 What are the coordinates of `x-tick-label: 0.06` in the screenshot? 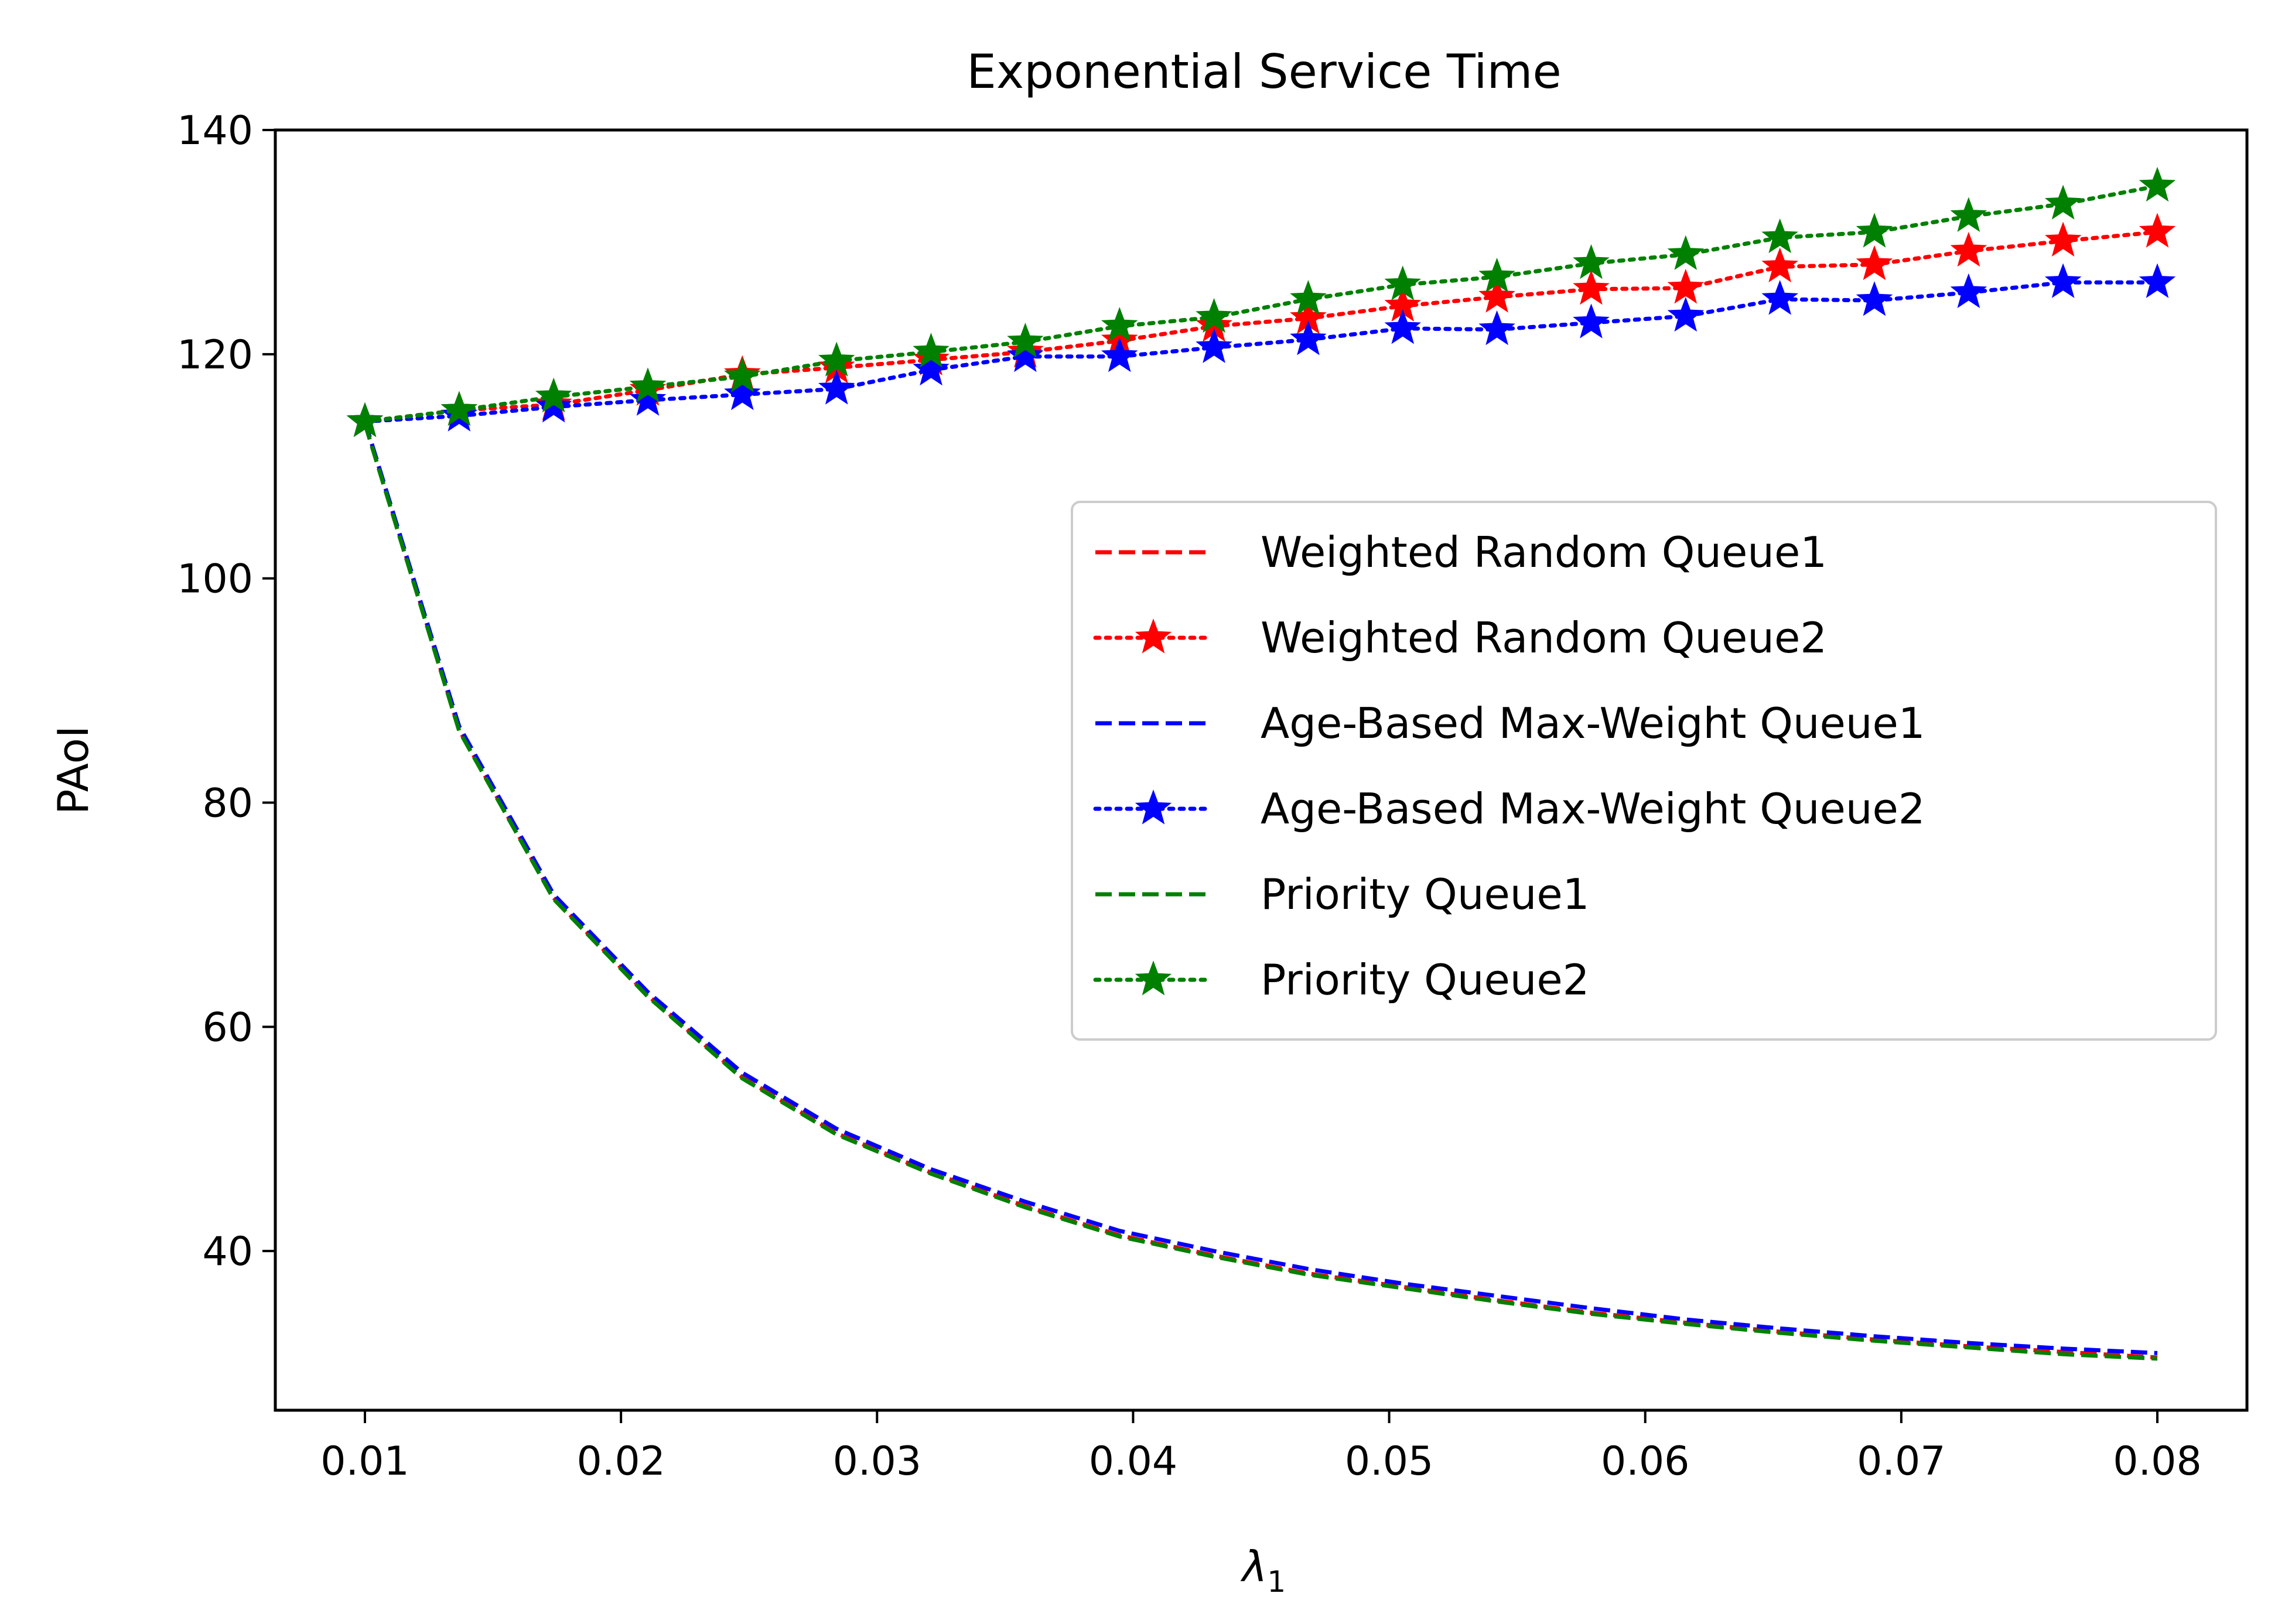 It's located at (1645, 1461).